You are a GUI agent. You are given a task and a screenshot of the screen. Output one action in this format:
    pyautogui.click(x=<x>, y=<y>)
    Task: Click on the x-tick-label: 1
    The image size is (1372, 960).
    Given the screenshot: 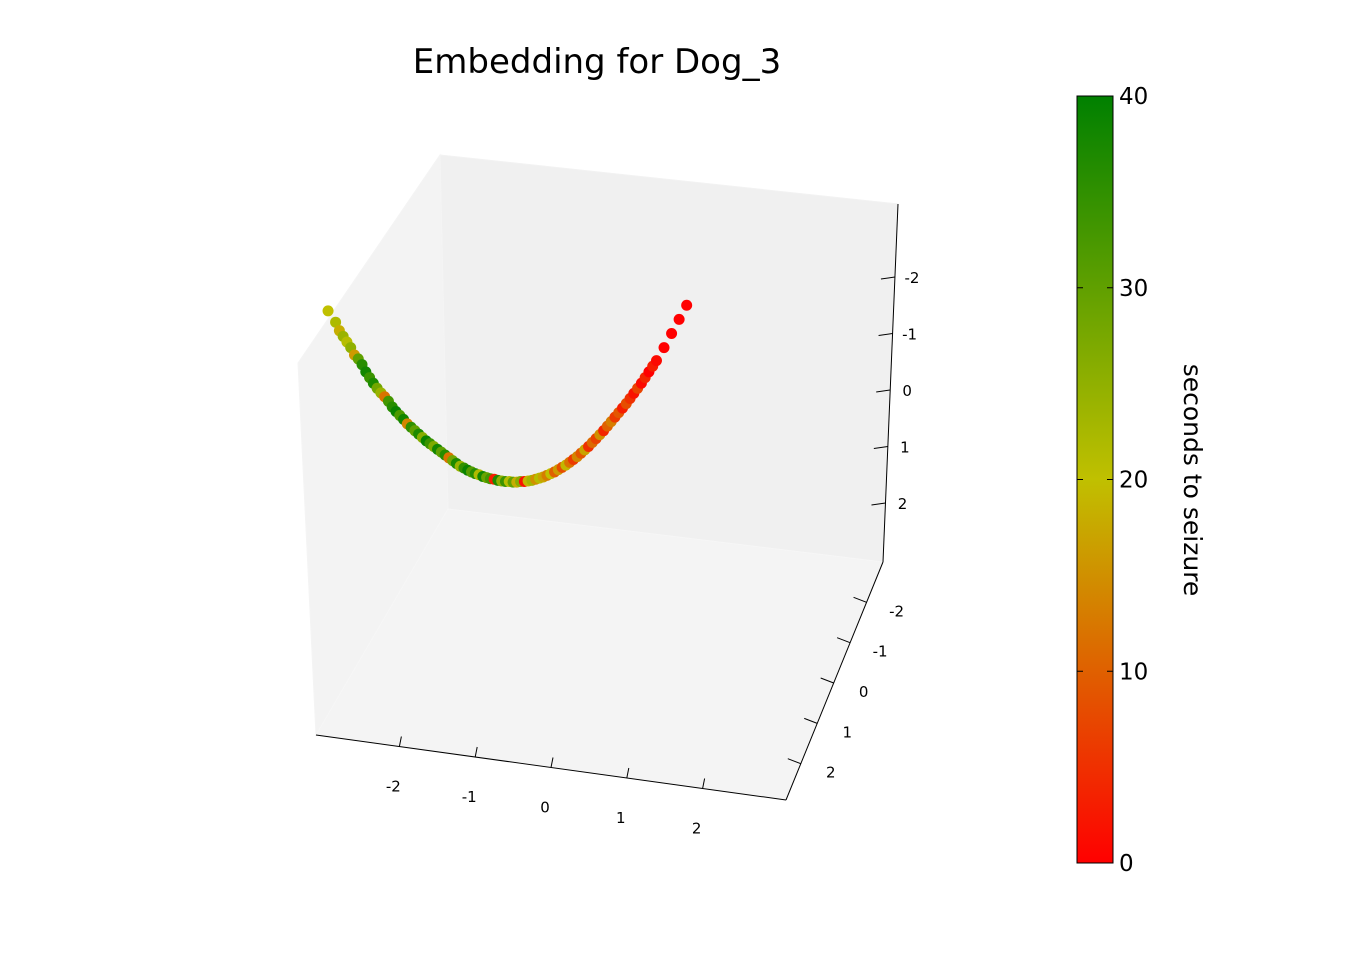 What is the action you would take?
    pyautogui.click(x=621, y=818)
    